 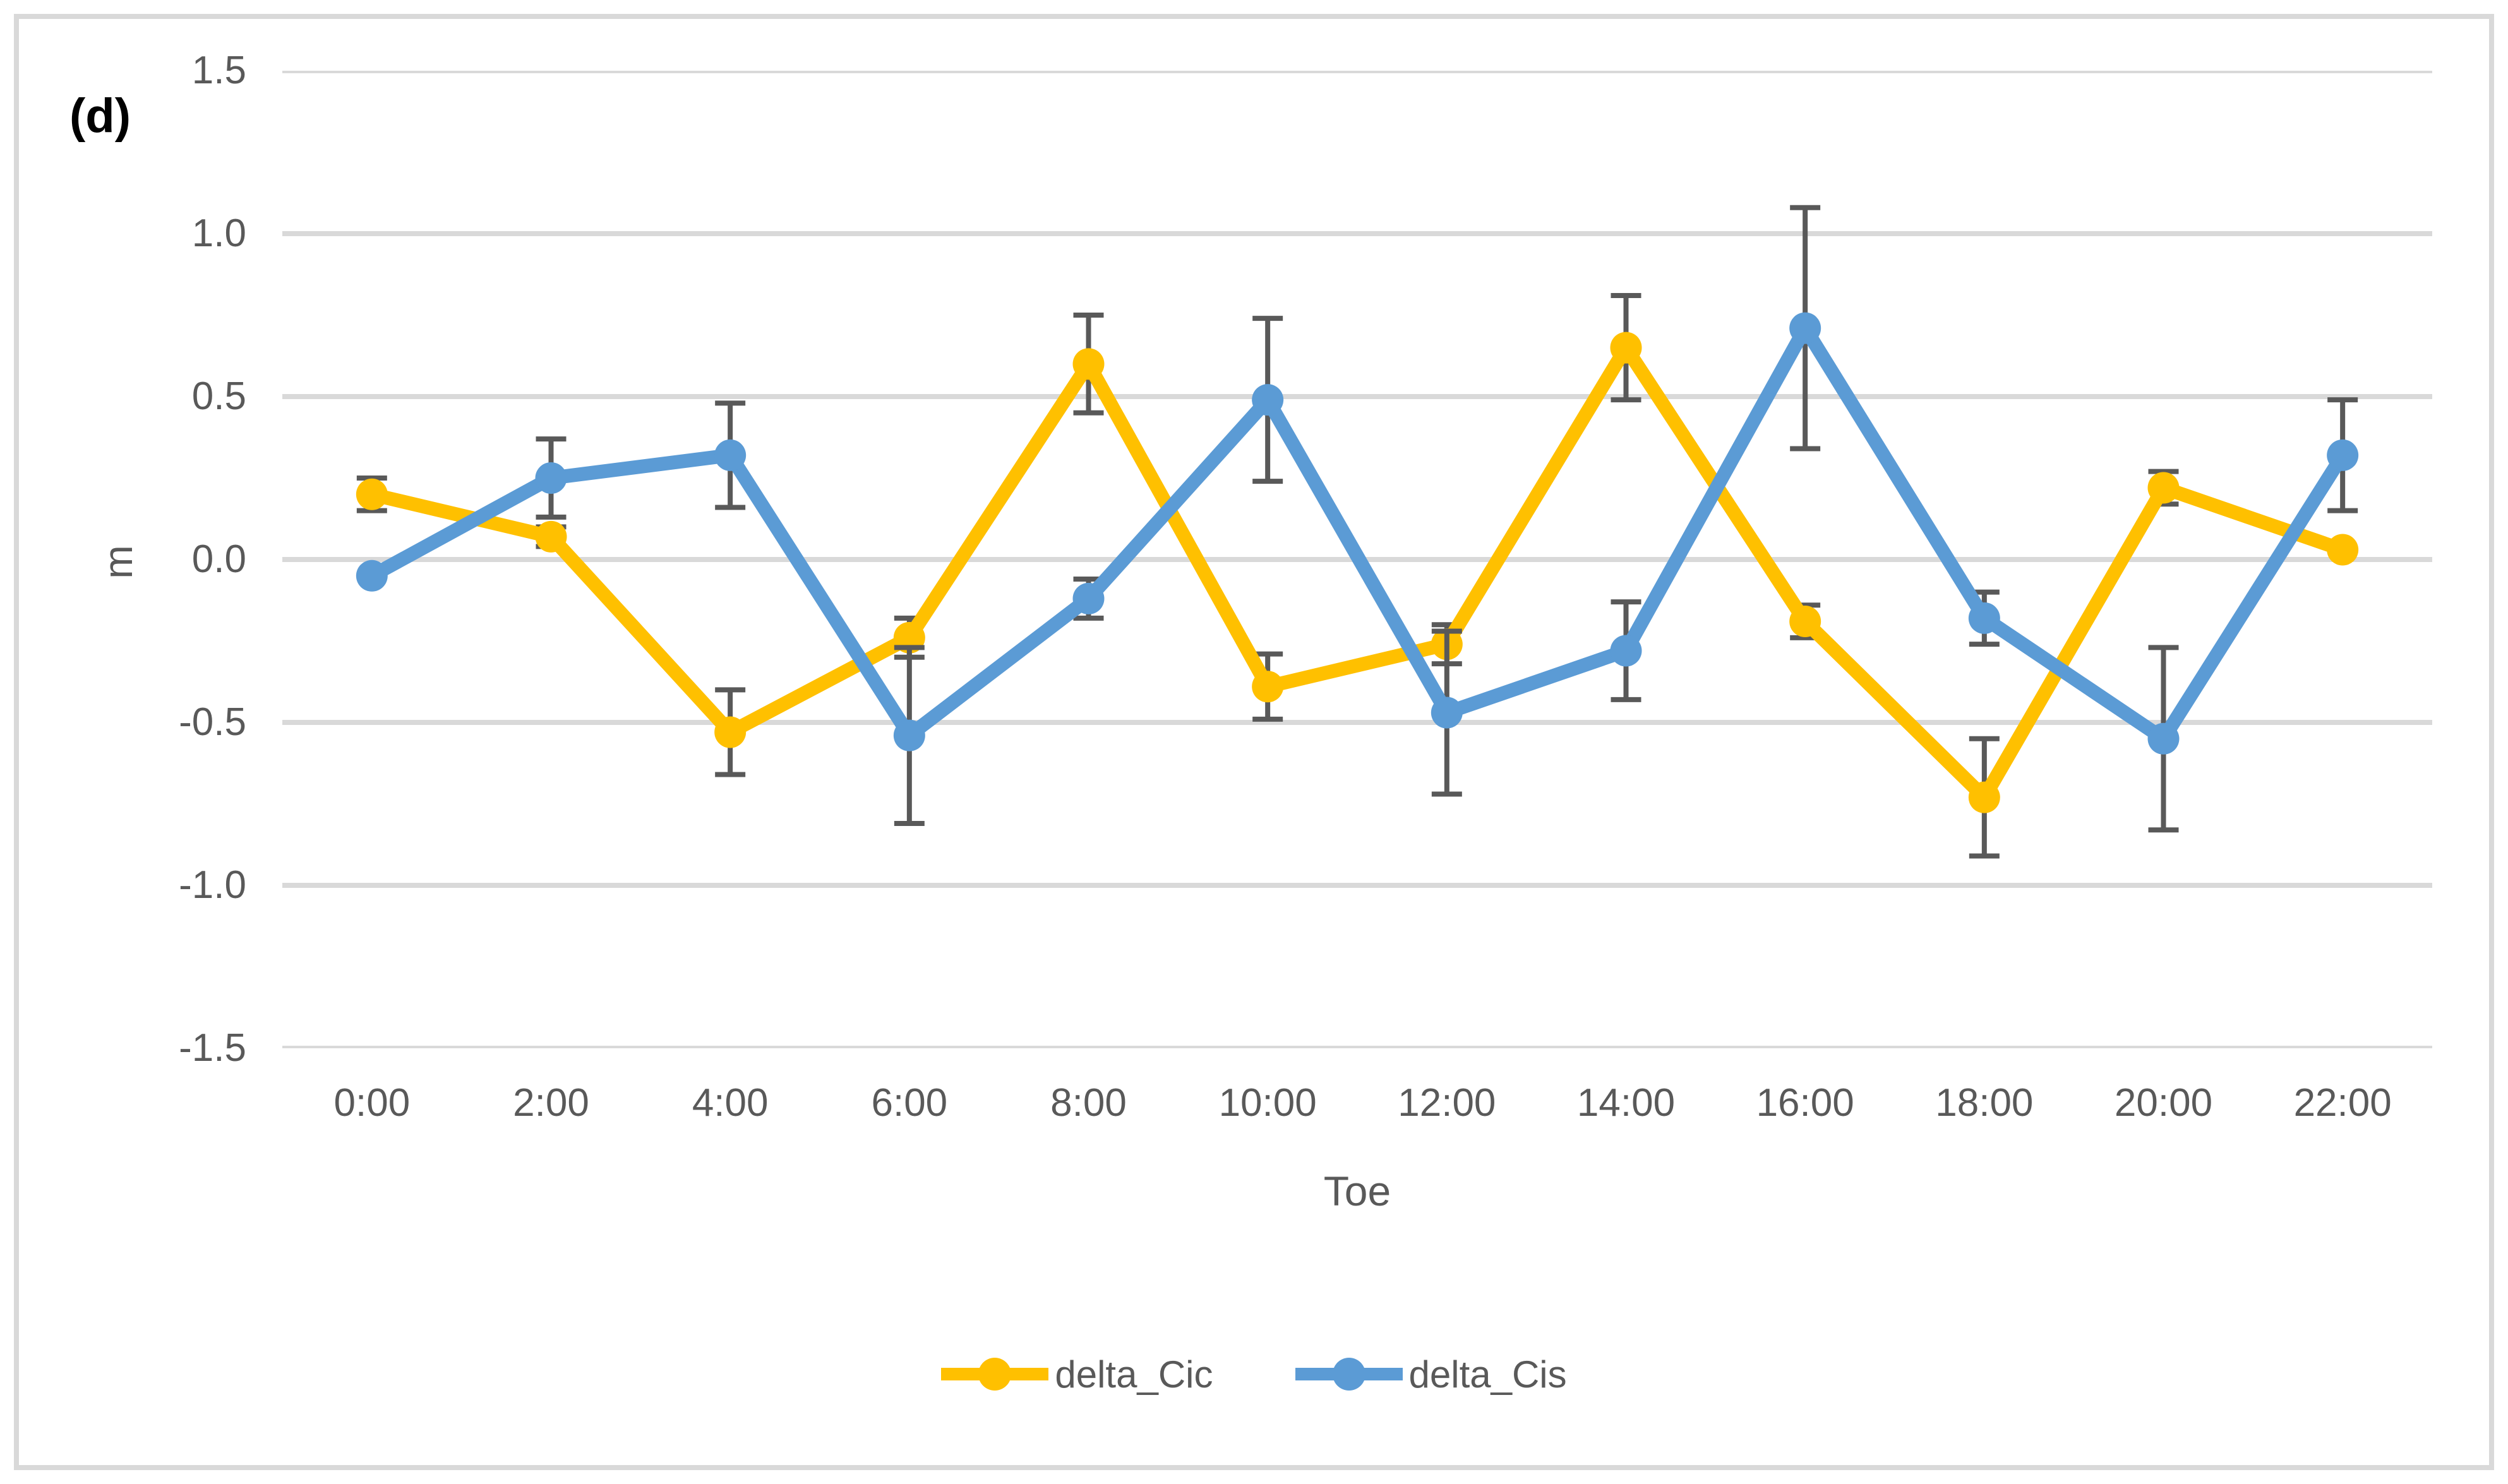 I want to click on legend-item-delta_Cic: delta_Cic, so click(x=1077, y=1374).